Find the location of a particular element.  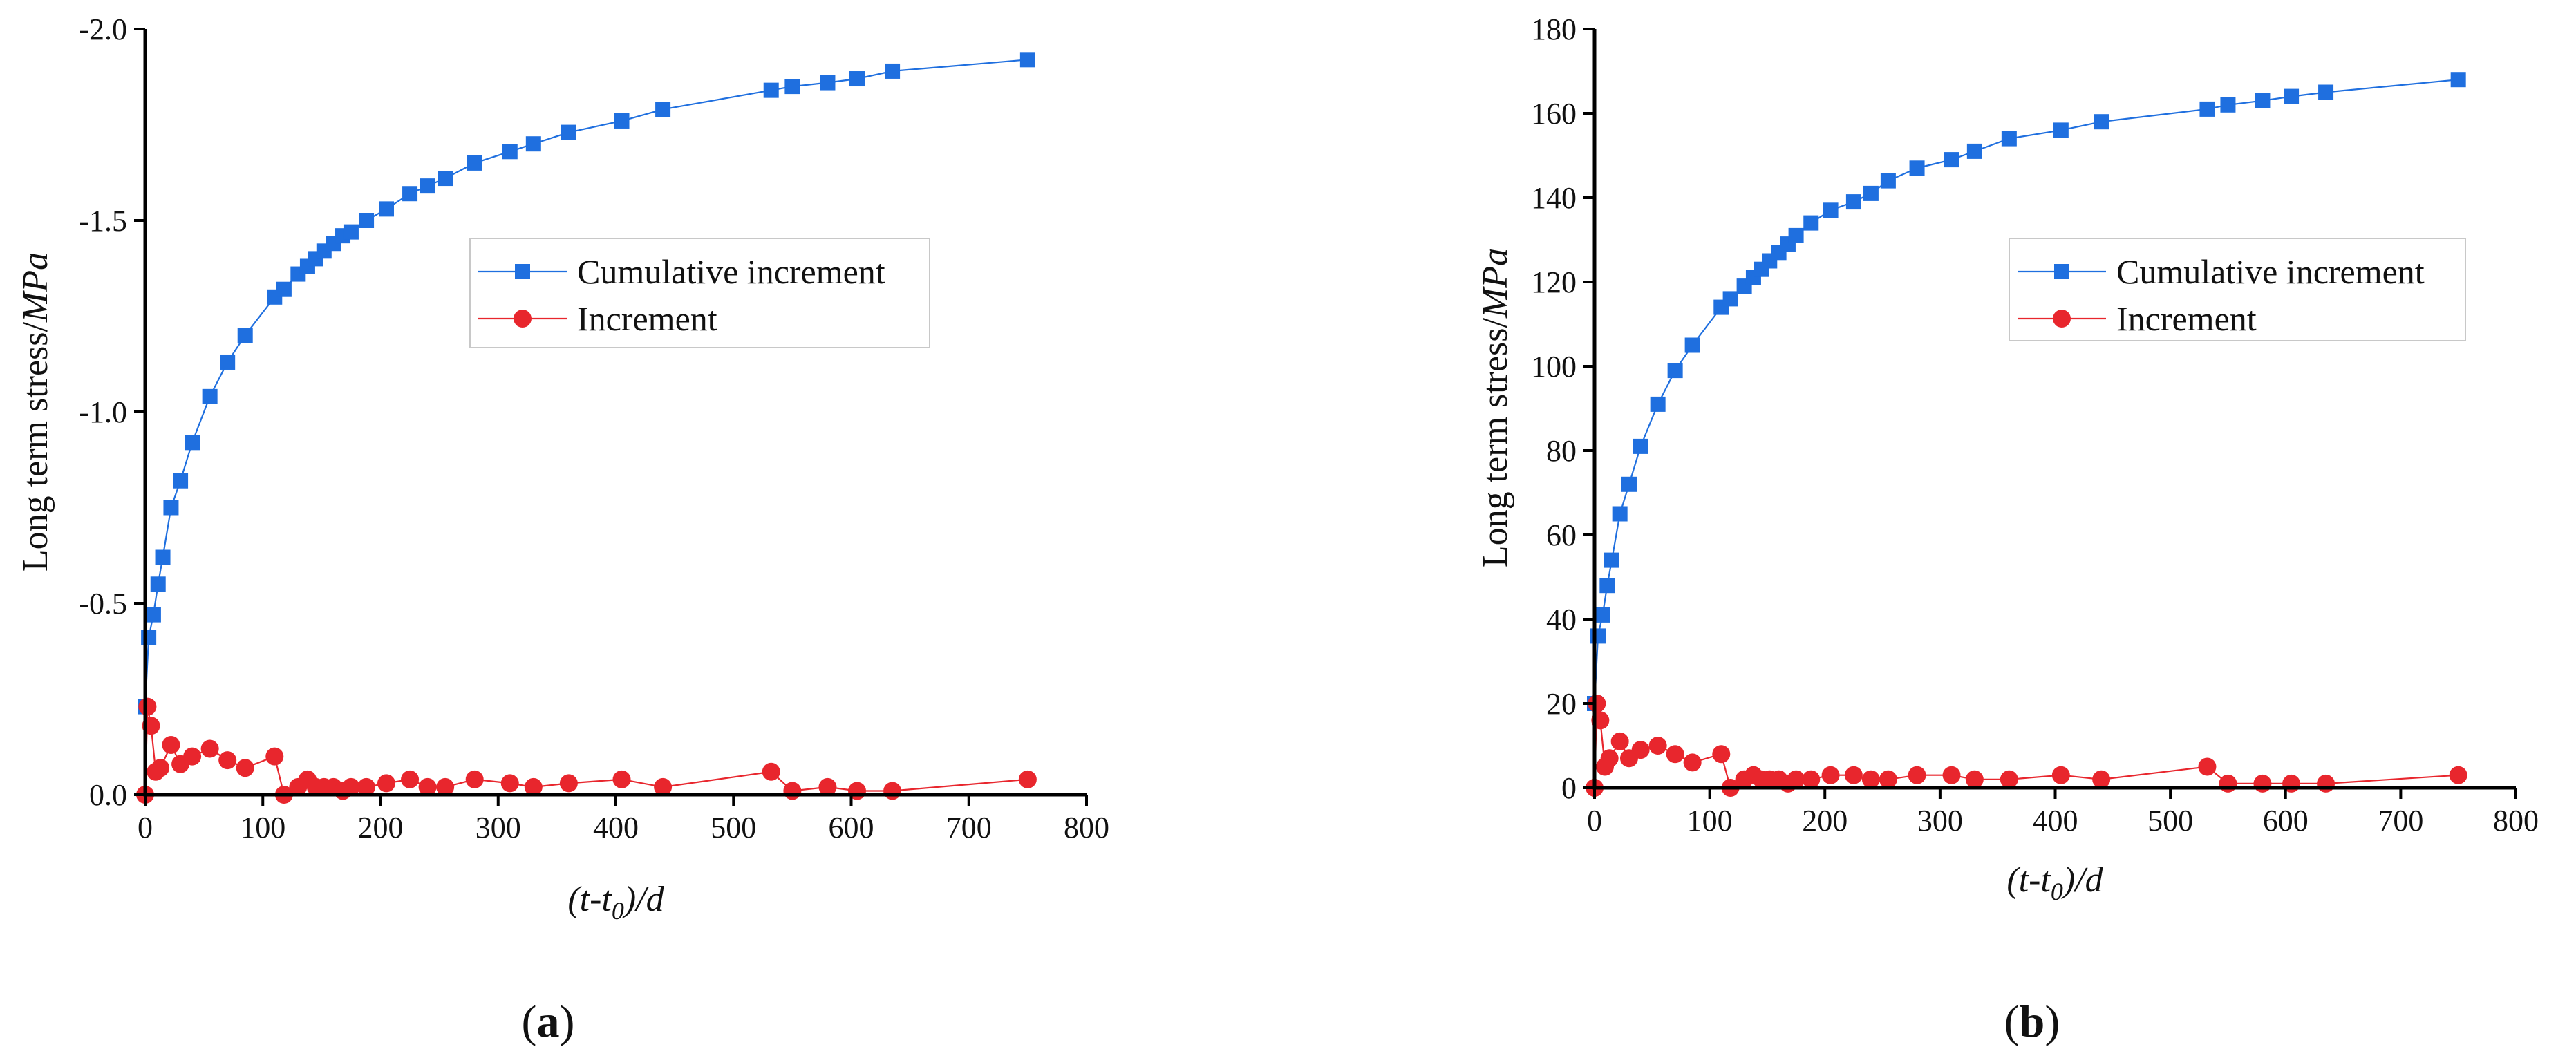

x-tick-label-a-8: 800 is located at coordinates (1086, 827).